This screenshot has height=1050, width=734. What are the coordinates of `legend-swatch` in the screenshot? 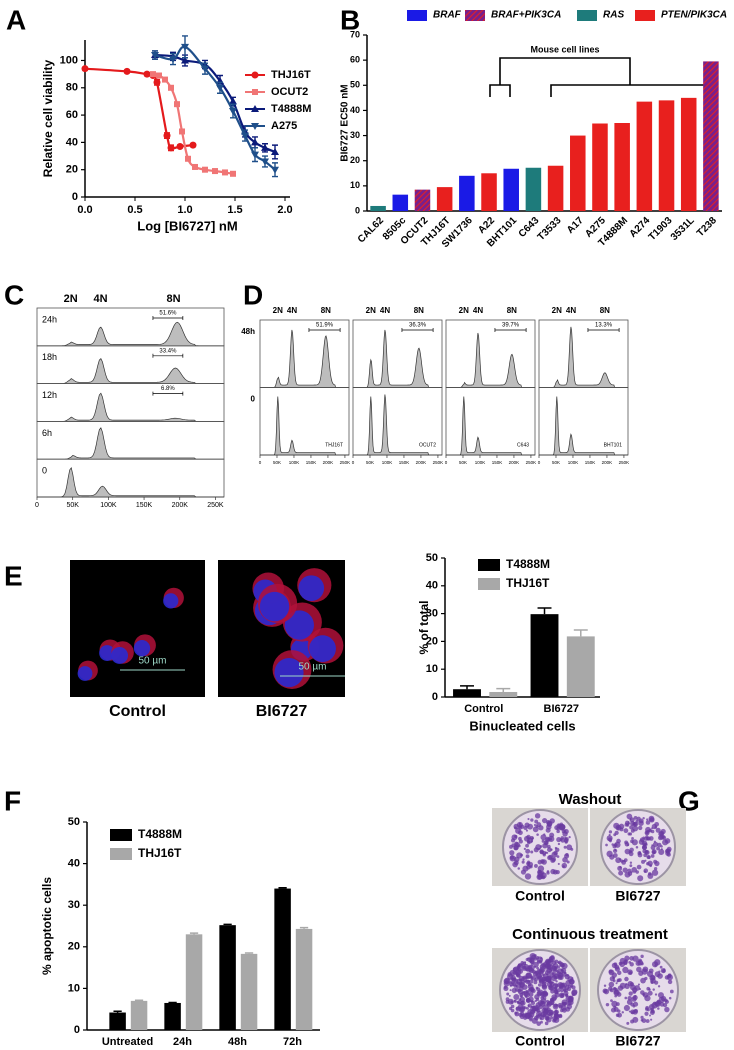 It's located at (121, 835).